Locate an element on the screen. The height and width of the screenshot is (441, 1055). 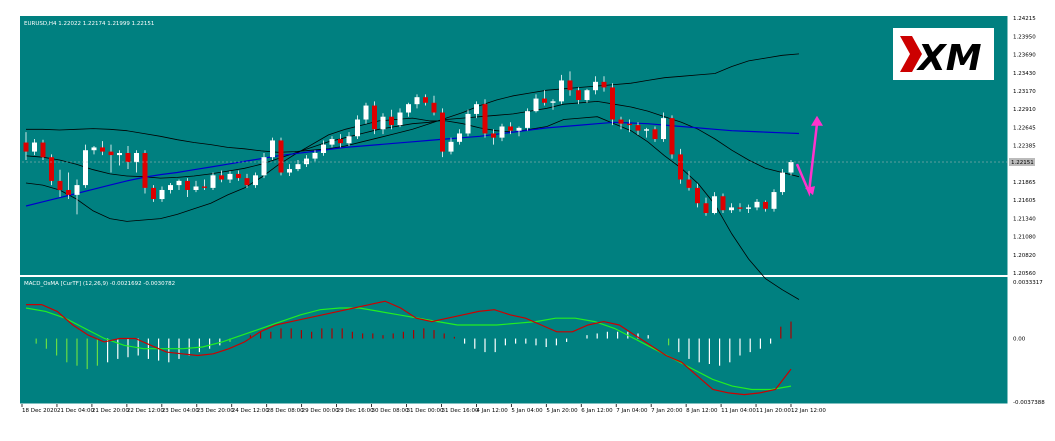
current-price-label-background is located at coordinates (1022, 162).